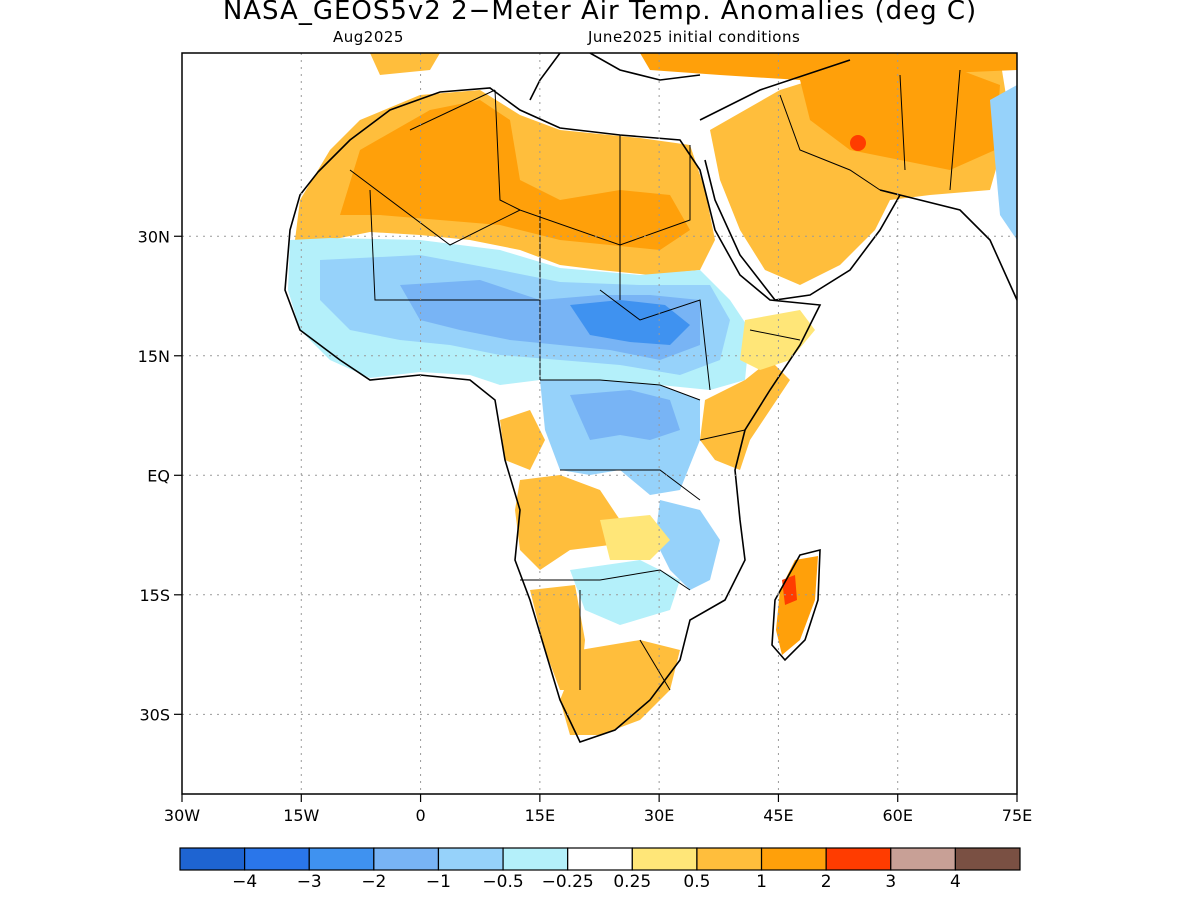 This screenshot has height=900, width=1200. I want to click on lon-tick-label: 30E, so click(659, 815).